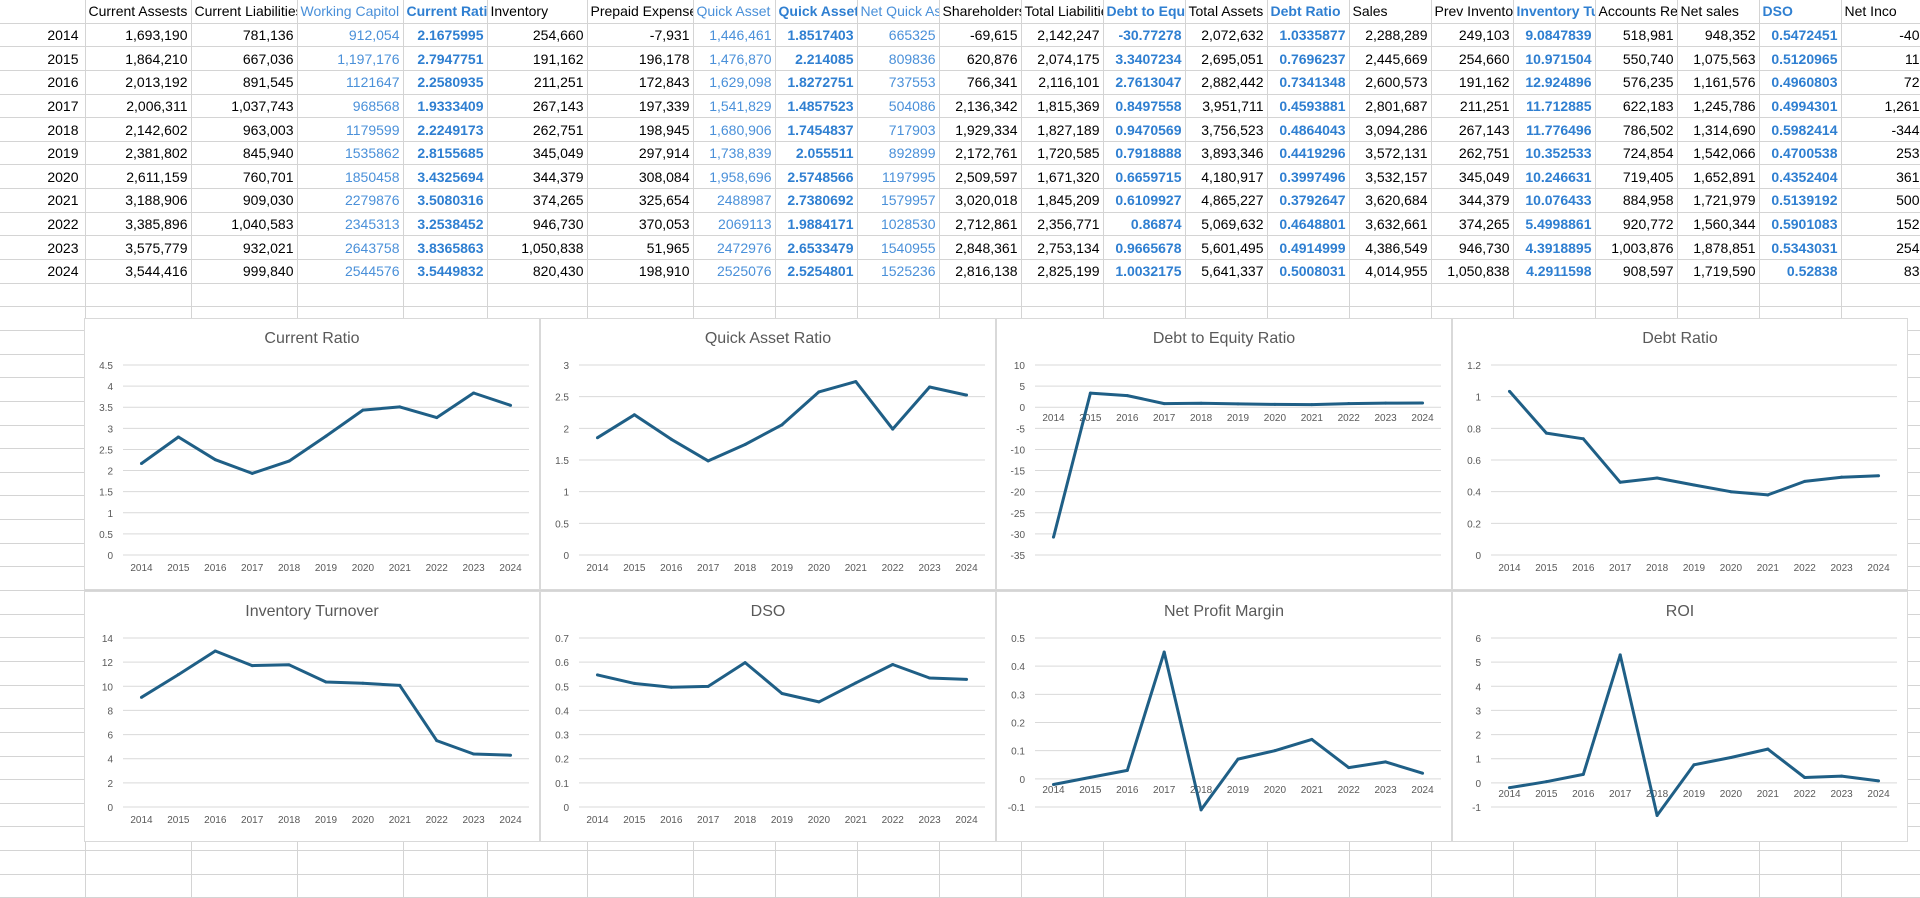 The height and width of the screenshot is (898, 1920). Describe the element at coordinates (1308, 153) in the screenshot. I see `data-cell: 0.4419296` at that location.